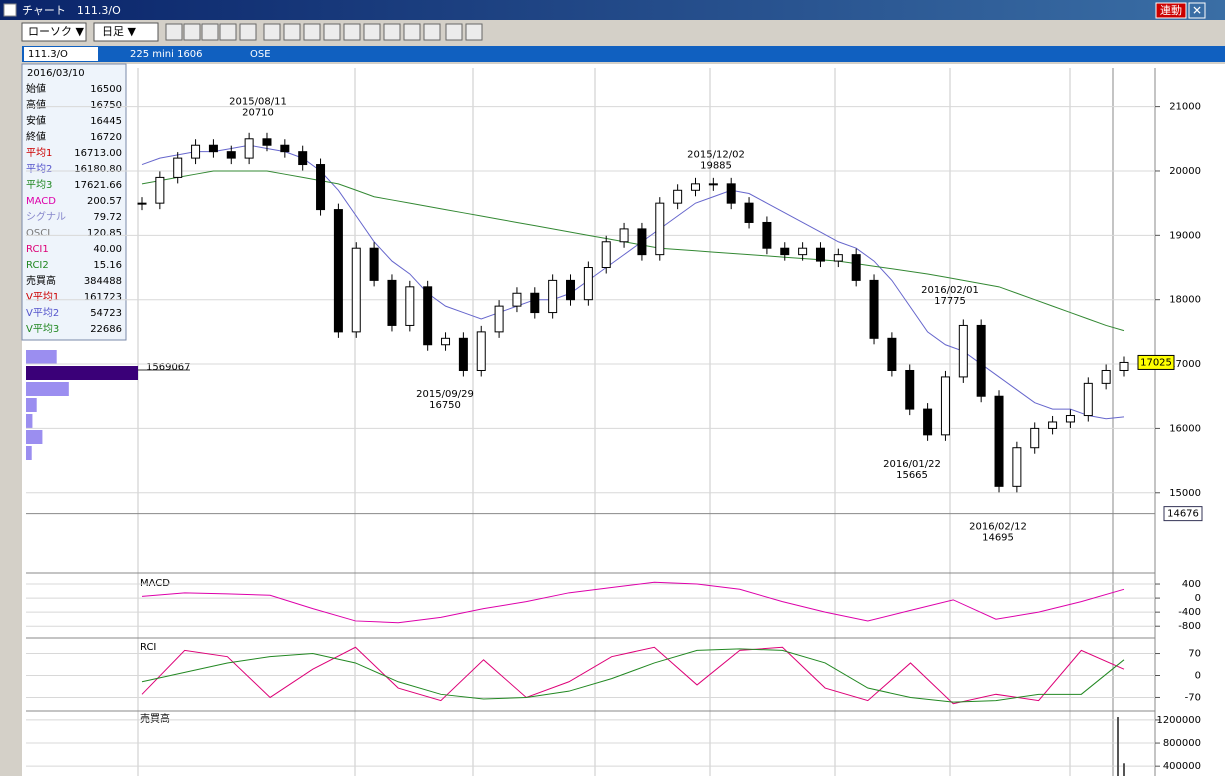 This screenshot has height=776, width=1225. Describe the element at coordinates (98, 153) in the screenshot. I see `info-value: 16713.00` at that location.